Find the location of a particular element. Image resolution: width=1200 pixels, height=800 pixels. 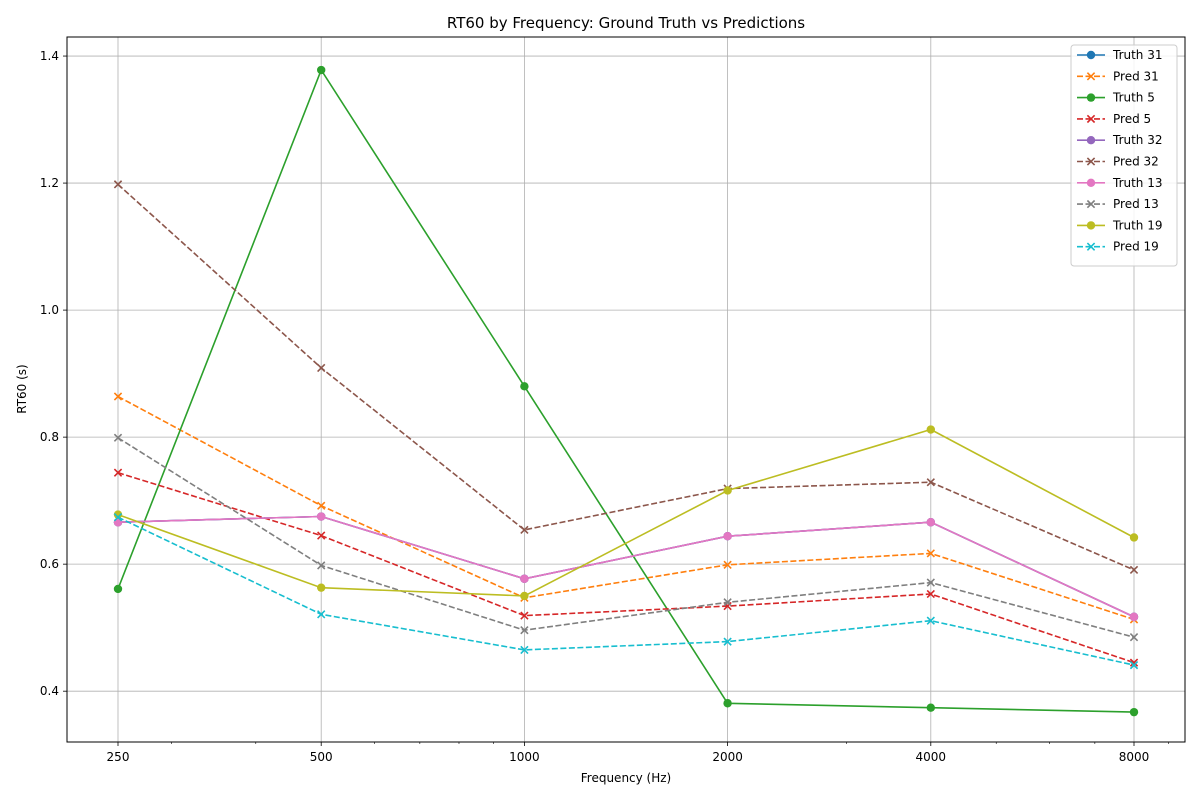

legend-label: Truth 13 is located at coordinates (1137, 183).